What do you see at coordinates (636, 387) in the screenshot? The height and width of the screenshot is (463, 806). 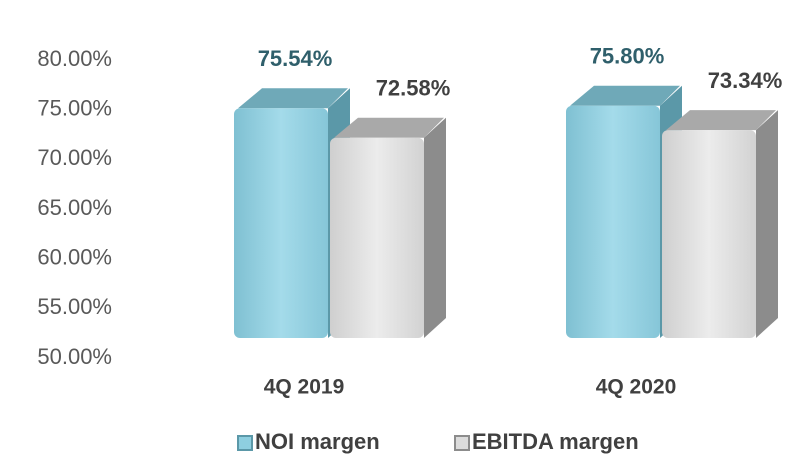 I see `x-tick-label: 4Q 2020` at bounding box center [636, 387].